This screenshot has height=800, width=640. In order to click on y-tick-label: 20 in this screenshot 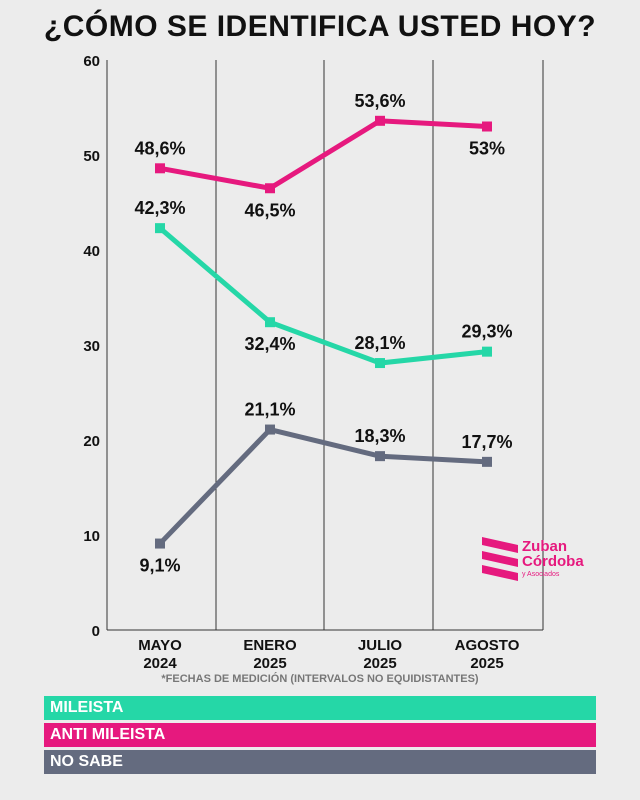, I will do `click(91, 441)`.